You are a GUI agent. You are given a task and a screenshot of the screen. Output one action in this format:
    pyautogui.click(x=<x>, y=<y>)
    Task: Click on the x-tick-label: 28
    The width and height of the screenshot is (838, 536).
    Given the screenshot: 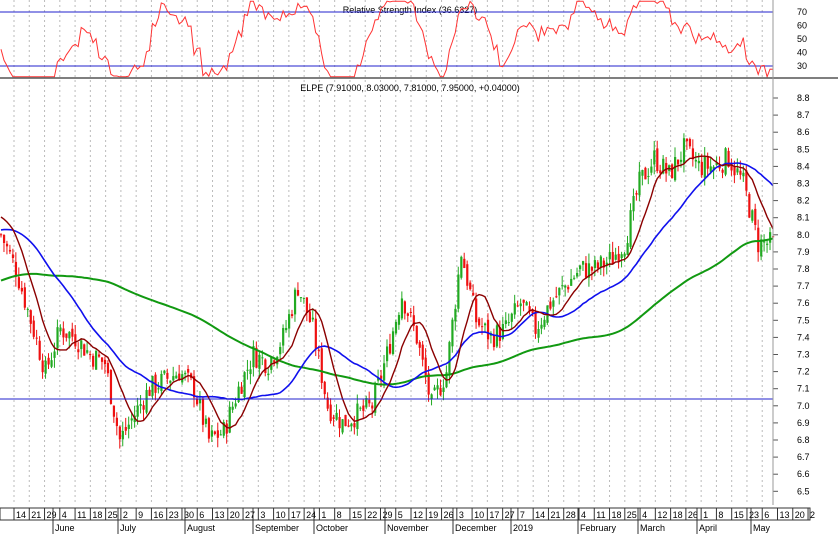 What is the action you would take?
    pyautogui.click(x=571, y=515)
    